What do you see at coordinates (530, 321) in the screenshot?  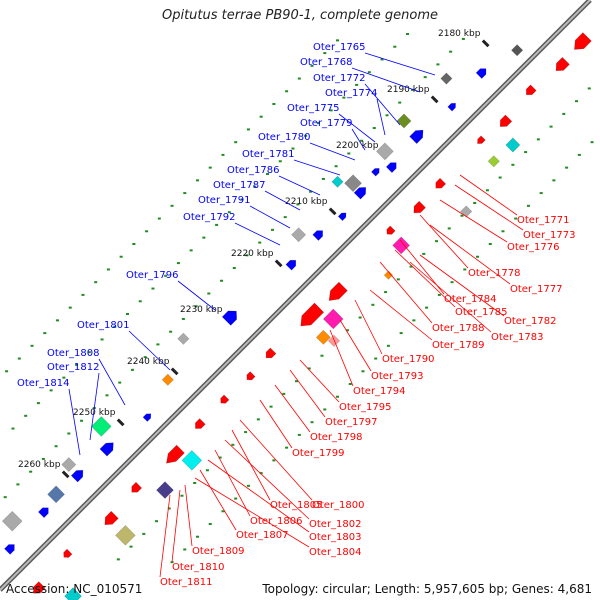 I see `reverse-gene-label: Oter_1782` at bounding box center [530, 321].